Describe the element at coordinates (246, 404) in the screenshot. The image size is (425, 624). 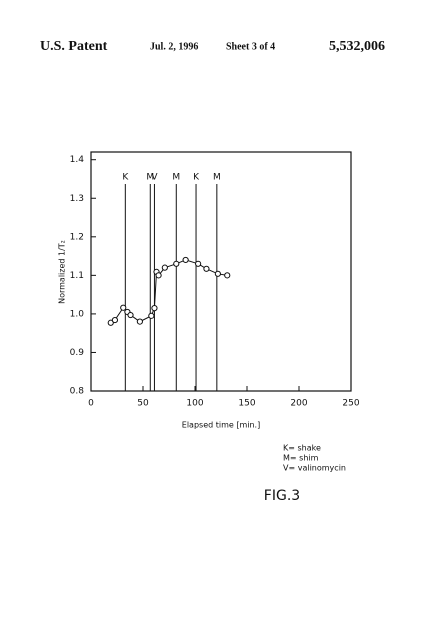
I see `x-tick-label: 150` at that location.